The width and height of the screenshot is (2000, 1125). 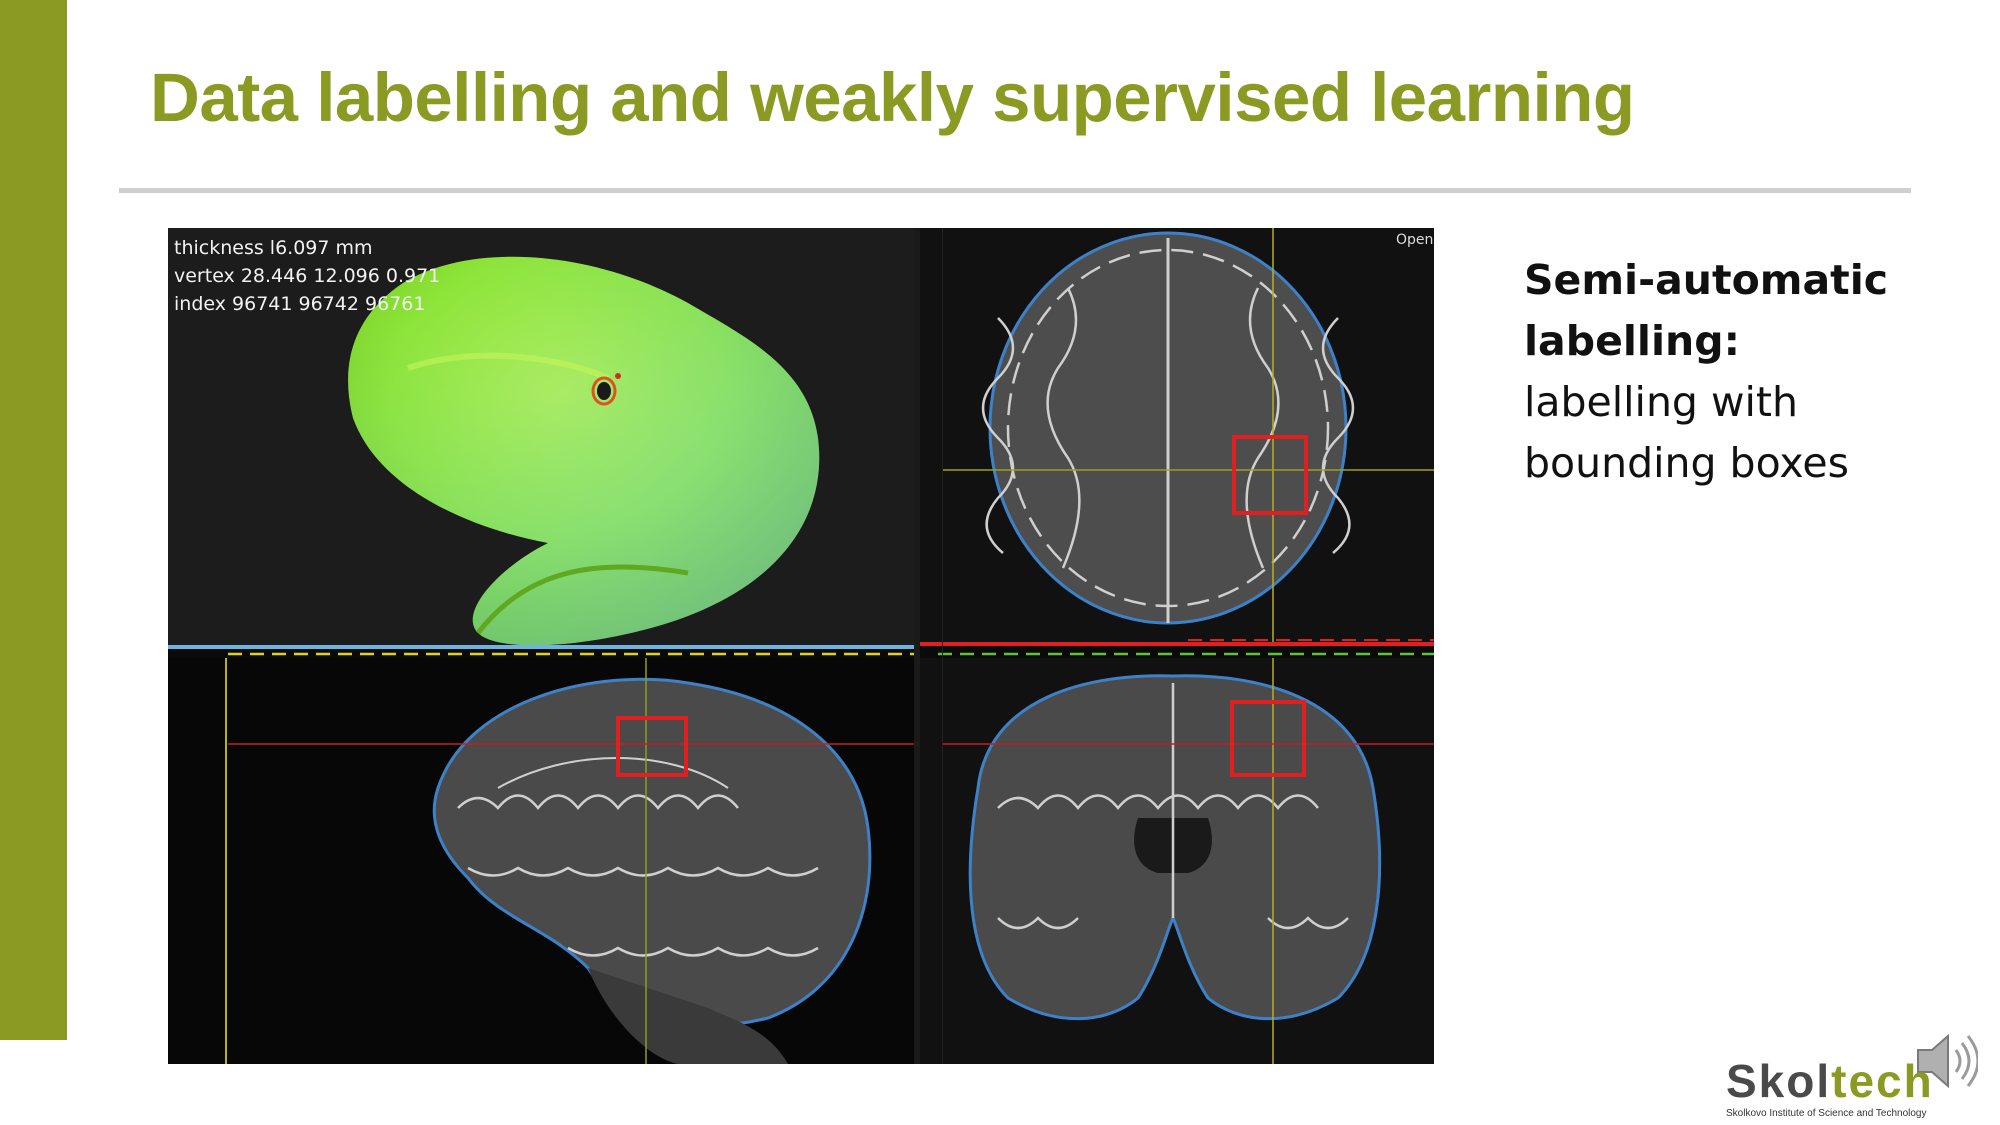 What do you see at coordinates (1706, 310) in the screenshot?
I see `description-heading: Semi-automatic labelling:` at bounding box center [1706, 310].